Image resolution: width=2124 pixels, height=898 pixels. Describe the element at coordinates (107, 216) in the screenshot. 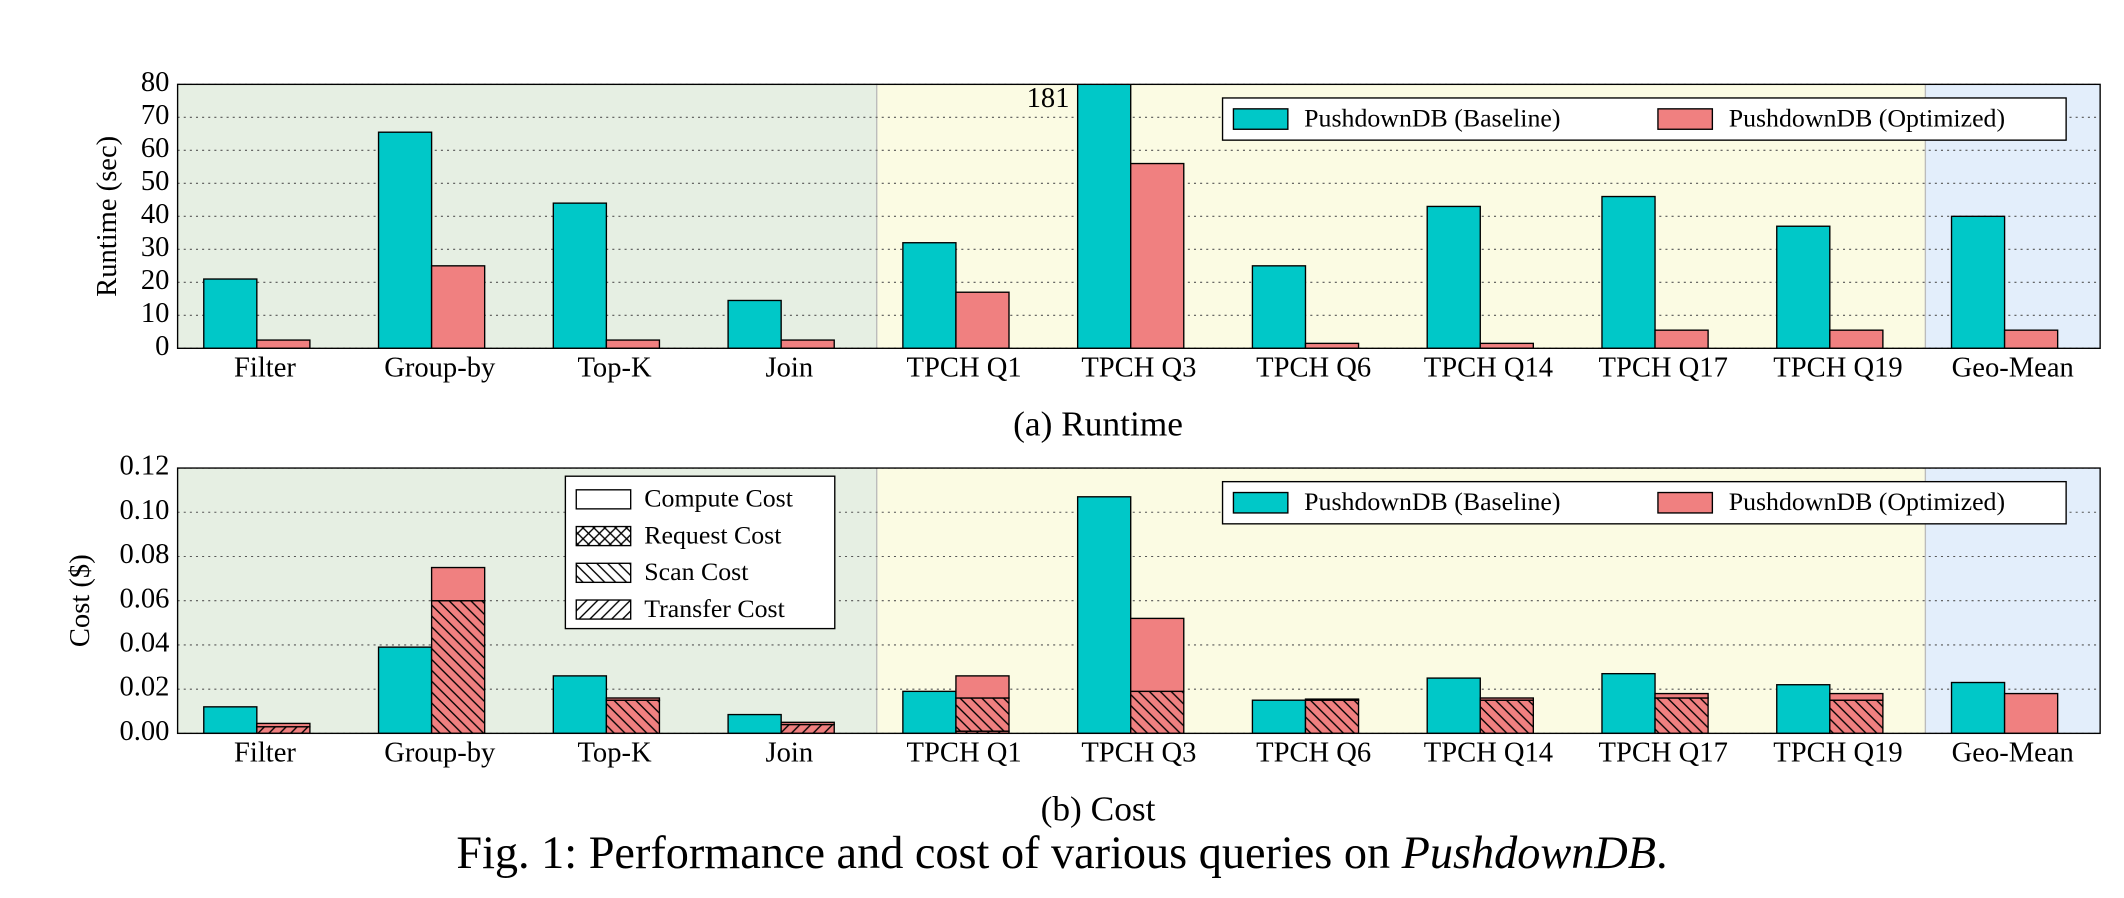

I see `y-axis-label: Runtime (sec)` at that location.